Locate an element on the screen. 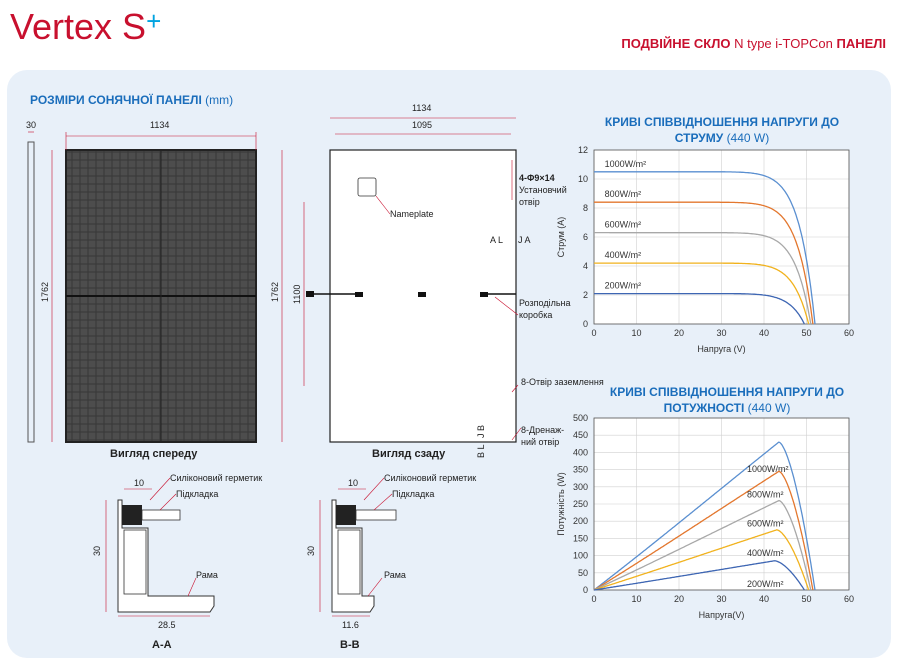 This screenshot has height=663, width=900. product-title-part3: ПАНЕЛІ is located at coordinates (861, 43).